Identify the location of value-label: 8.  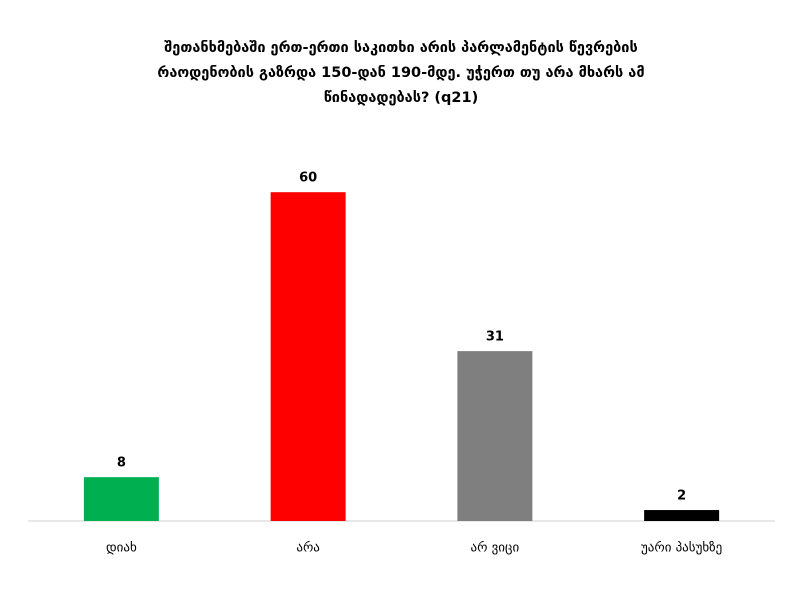
(121, 463).